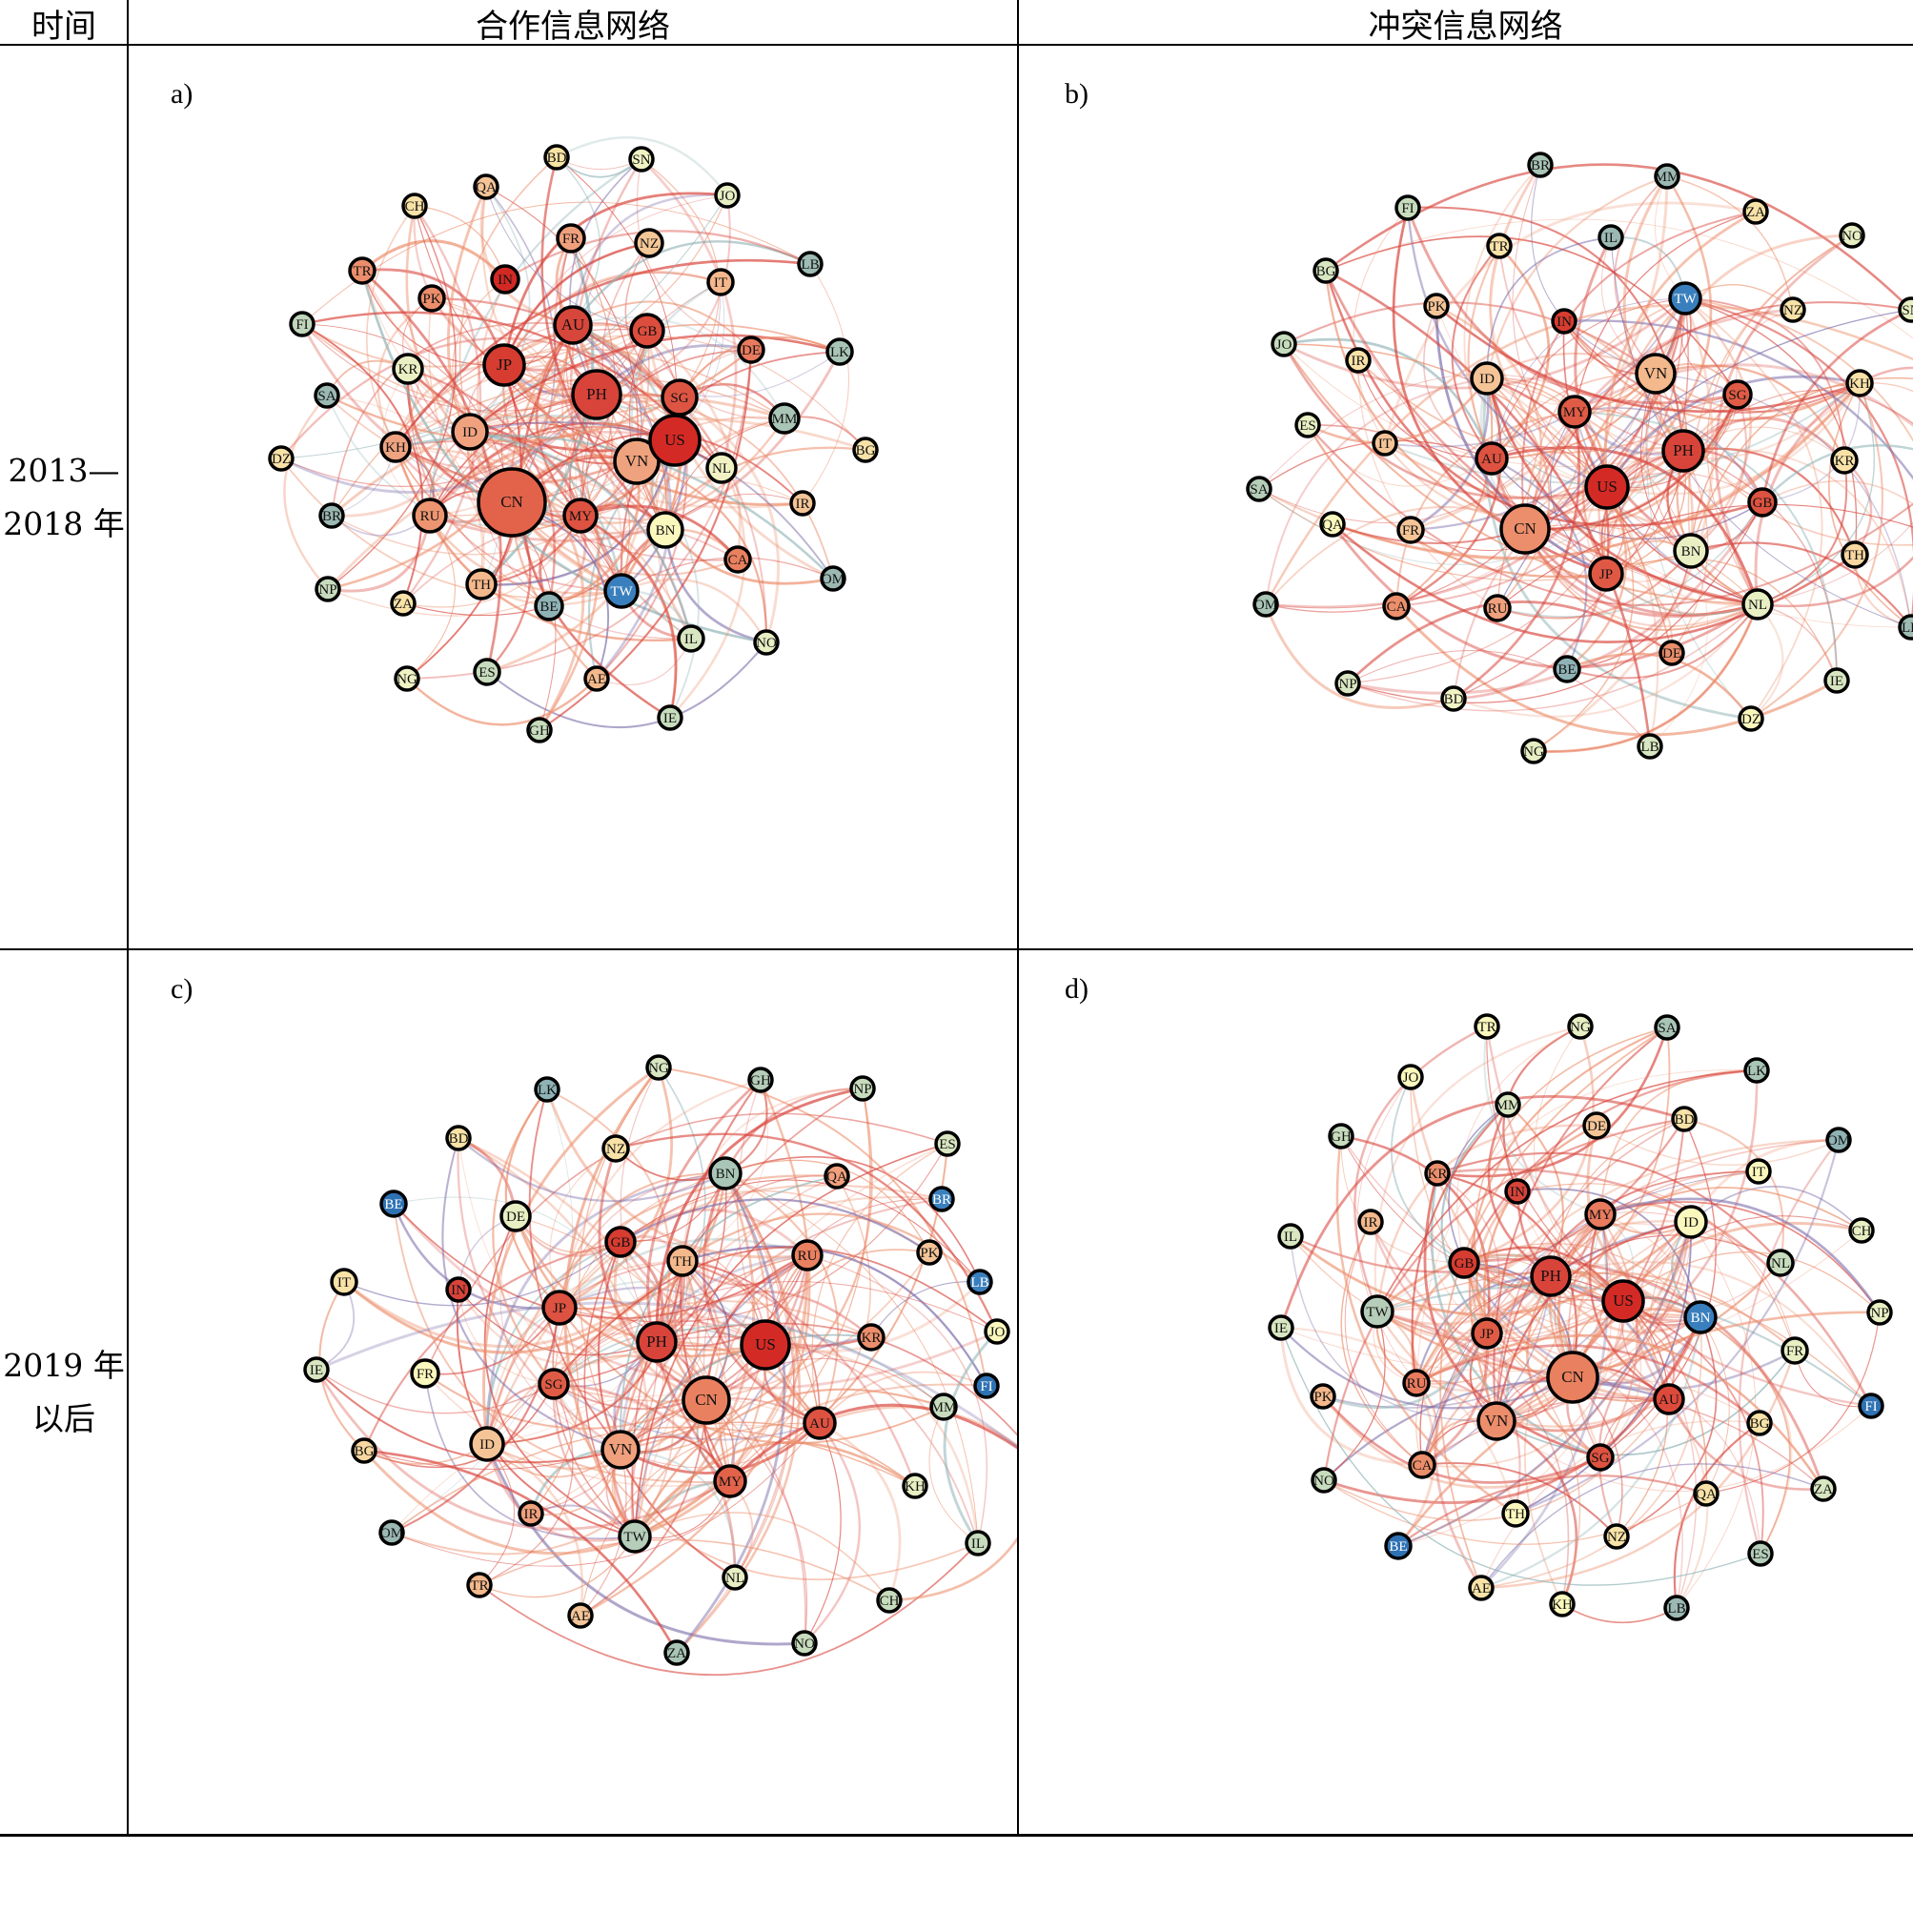 The width and height of the screenshot is (1913, 1932). Describe the element at coordinates (1591, 1453) in the screenshot. I see `edge-AE-BN` at that location.